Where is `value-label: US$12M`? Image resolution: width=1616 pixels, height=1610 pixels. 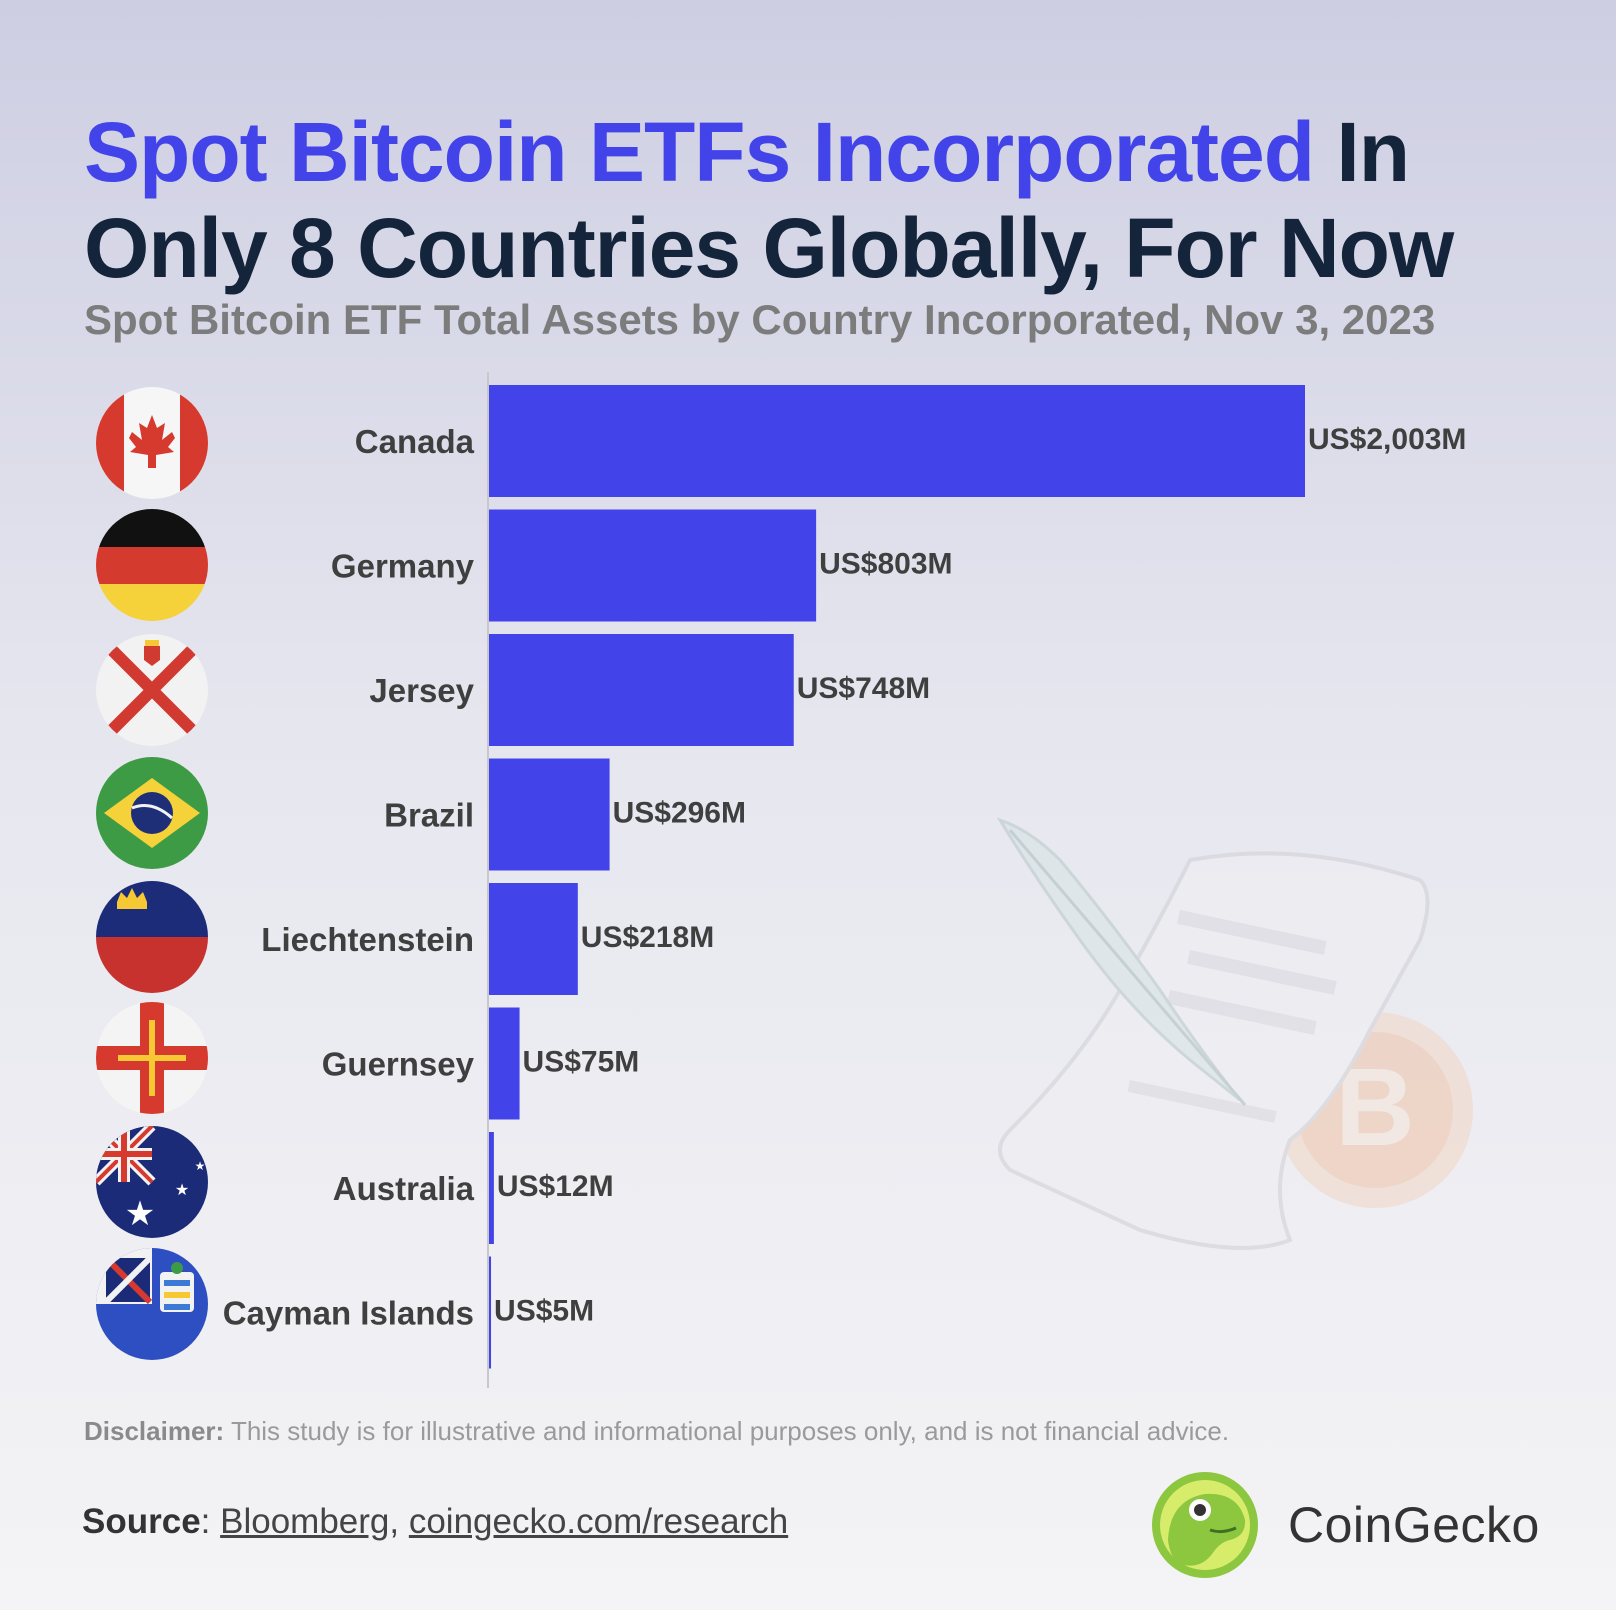 value-label: US$12M is located at coordinates (555, 1186).